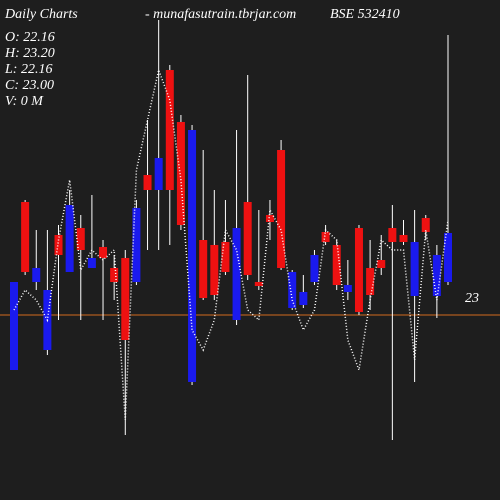  What do you see at coordinates (472, 298) in the screenshot?
I see `reference-label: 23` at bounding box center [472, 298].